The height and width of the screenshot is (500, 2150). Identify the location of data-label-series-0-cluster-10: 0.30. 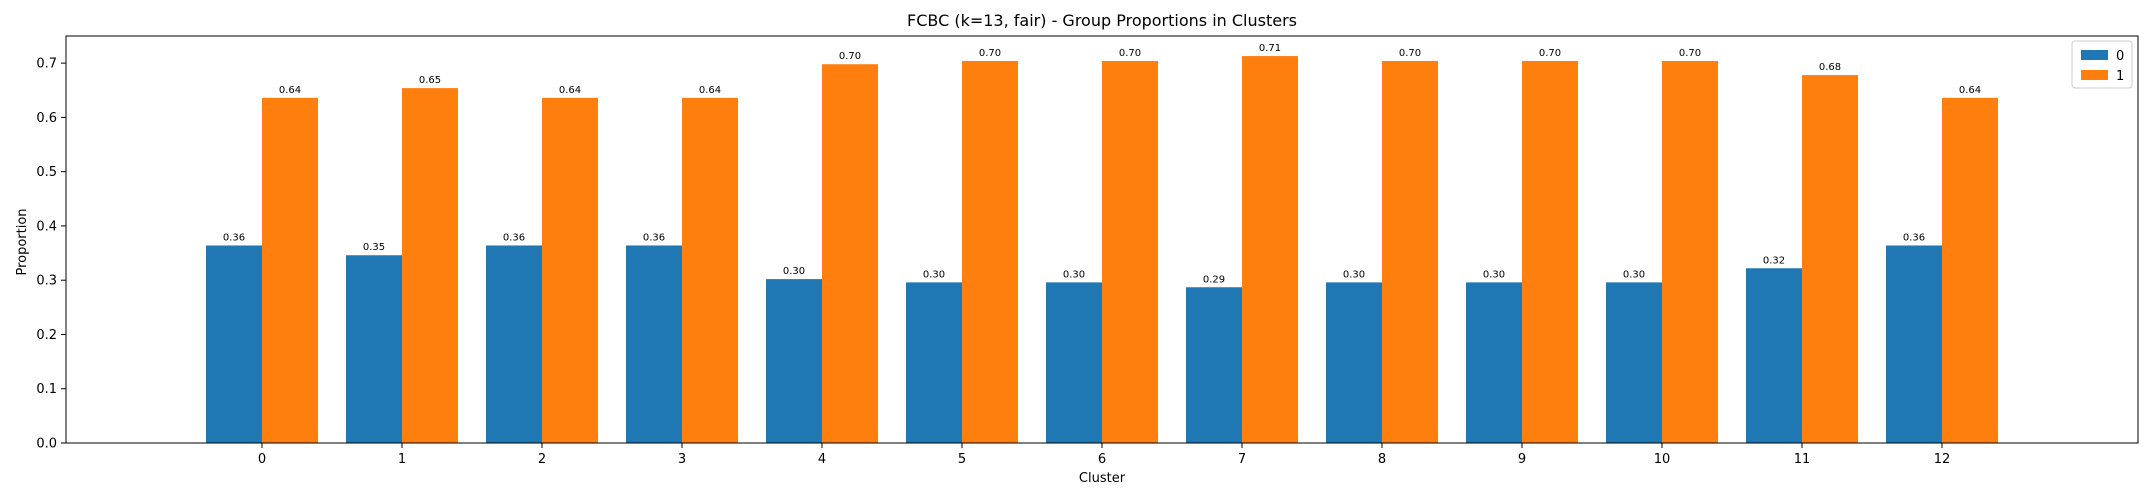
(1634, 274).